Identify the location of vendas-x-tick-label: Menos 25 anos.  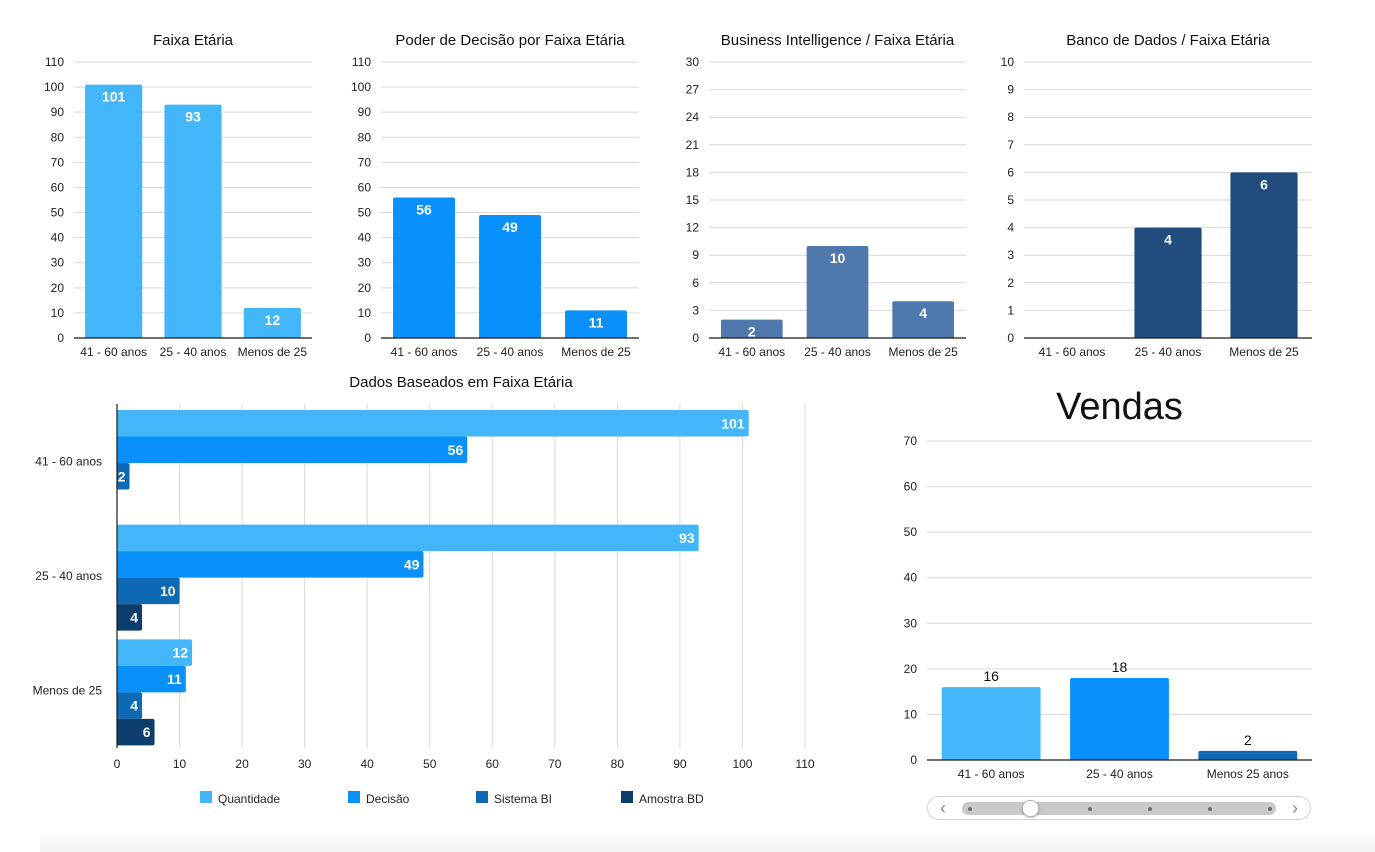
(1248, 774).